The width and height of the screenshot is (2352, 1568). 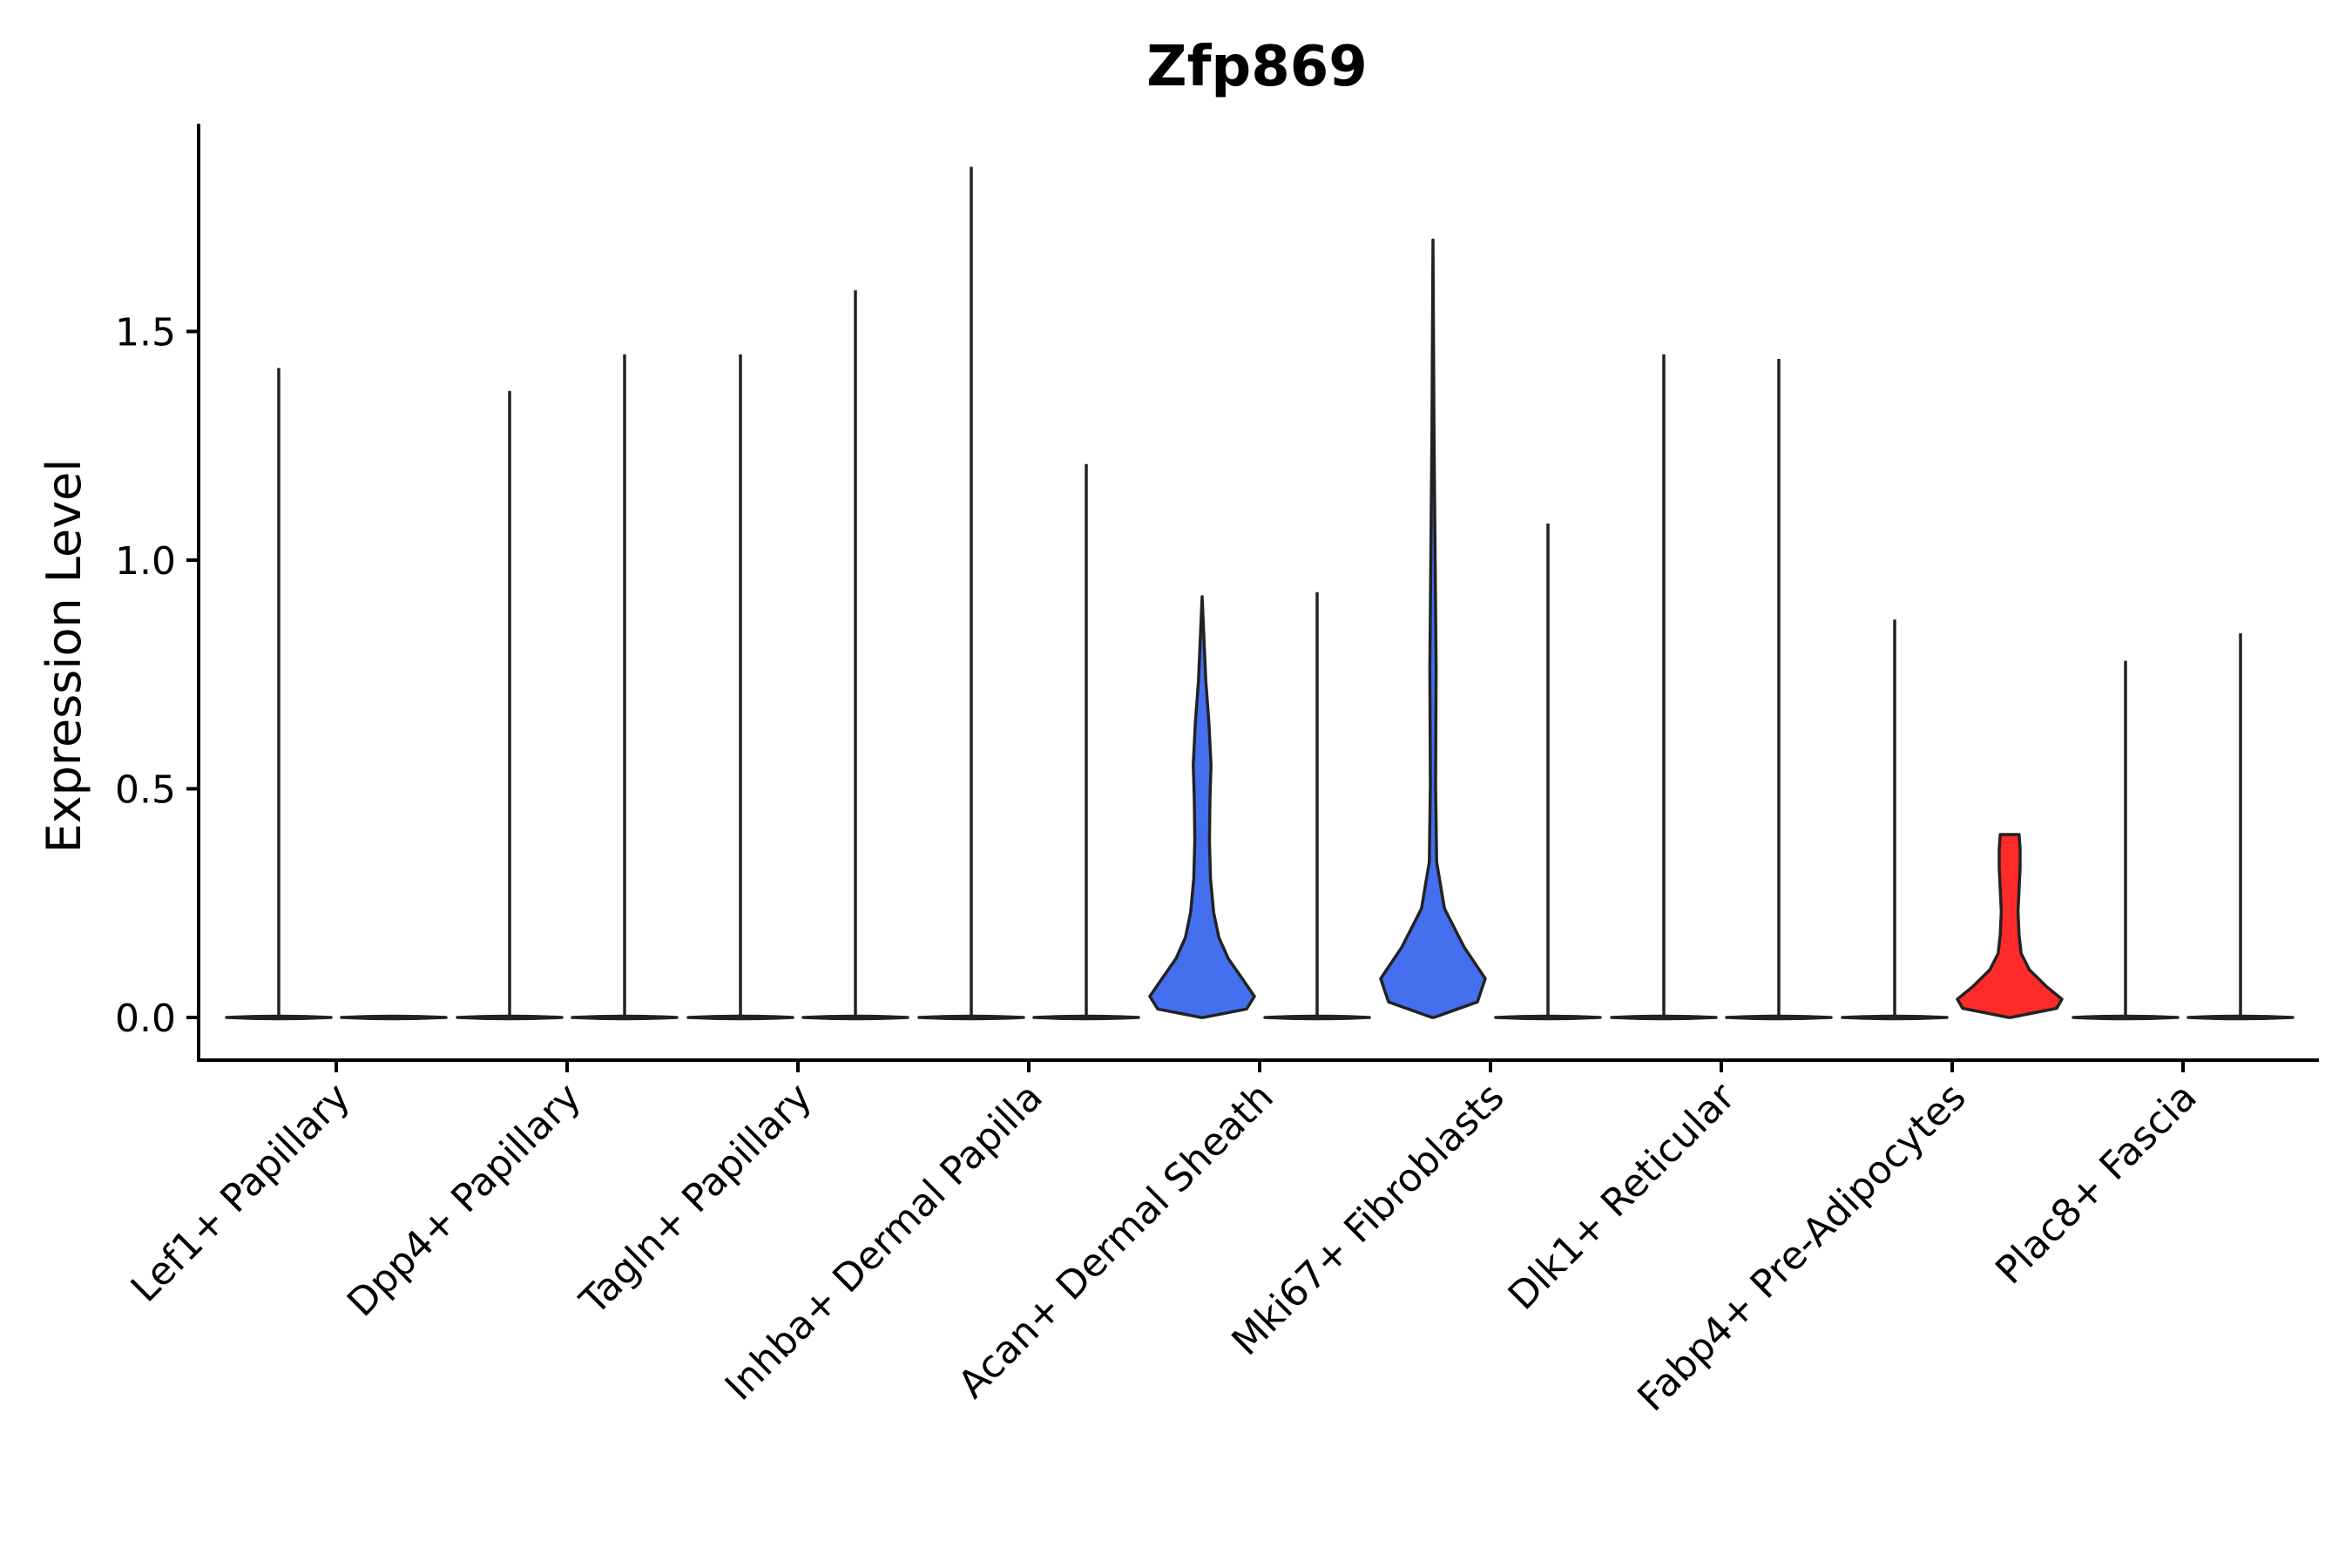 What do you see at coordinates (157, 676) in the screenshot?
I see `y-ticks: 0.0 0.5 1.0 1.5` at bounding box center [157, 676].